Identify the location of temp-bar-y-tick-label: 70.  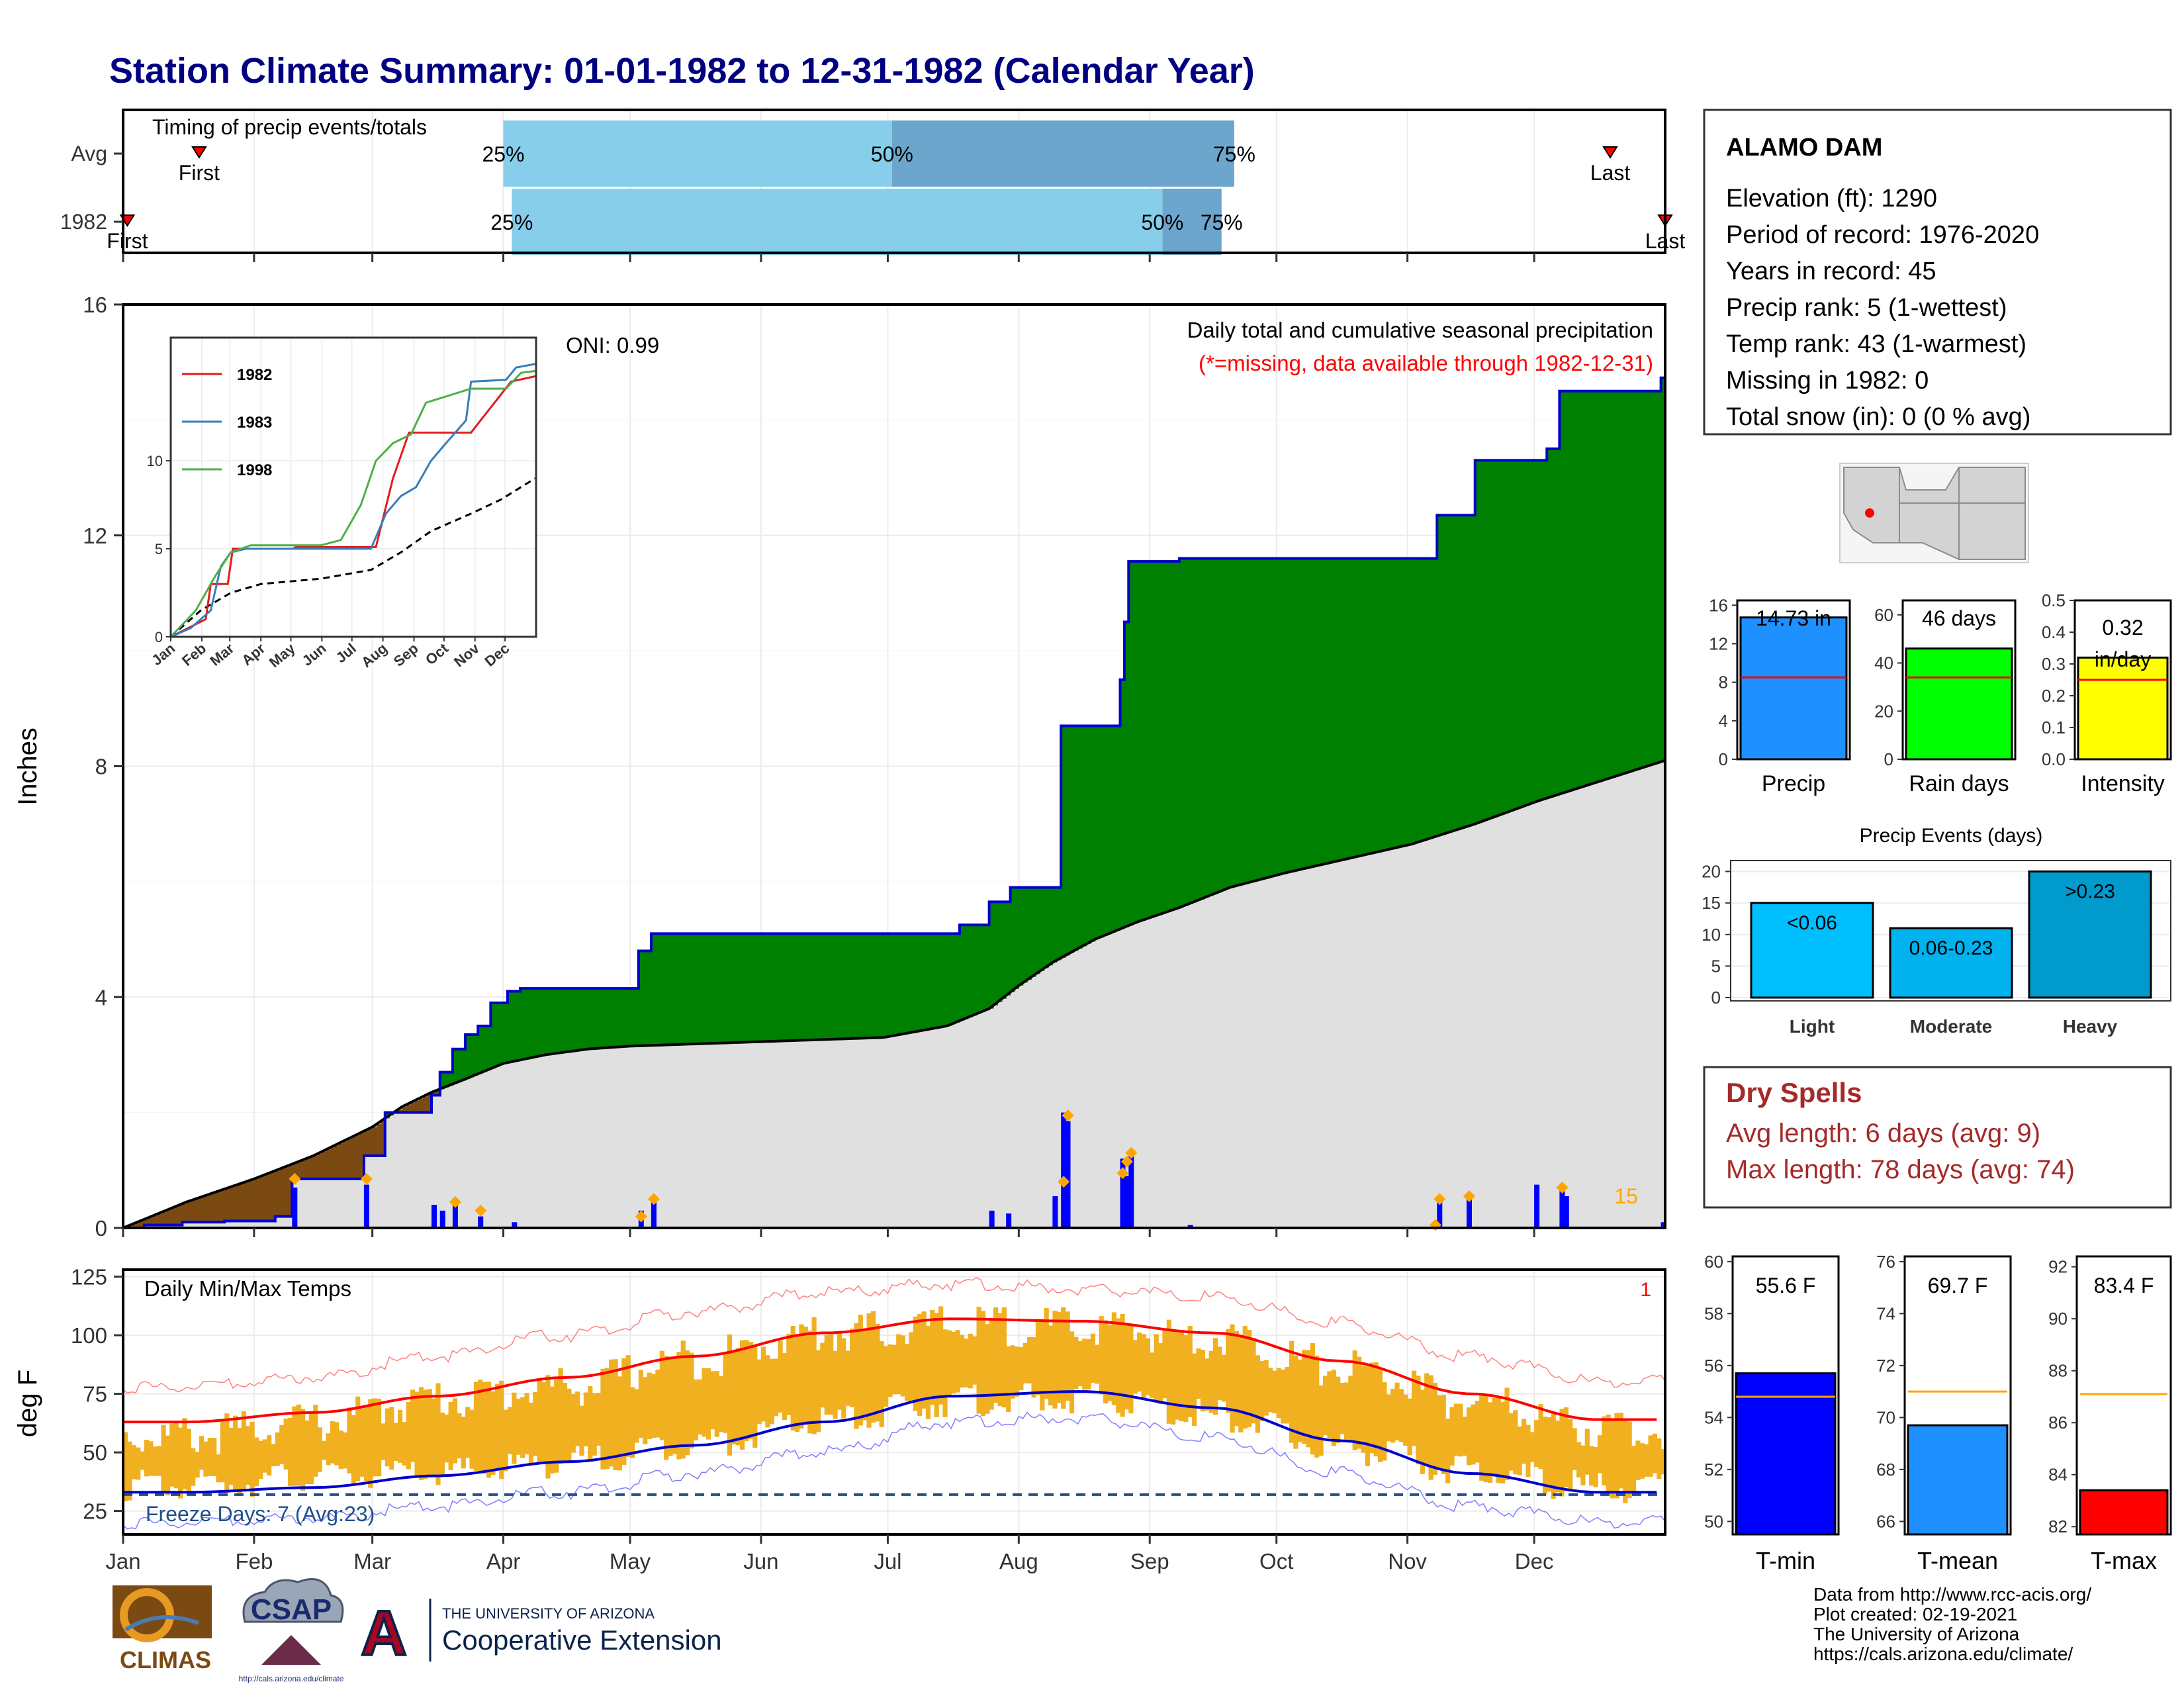
(1885, 1417).